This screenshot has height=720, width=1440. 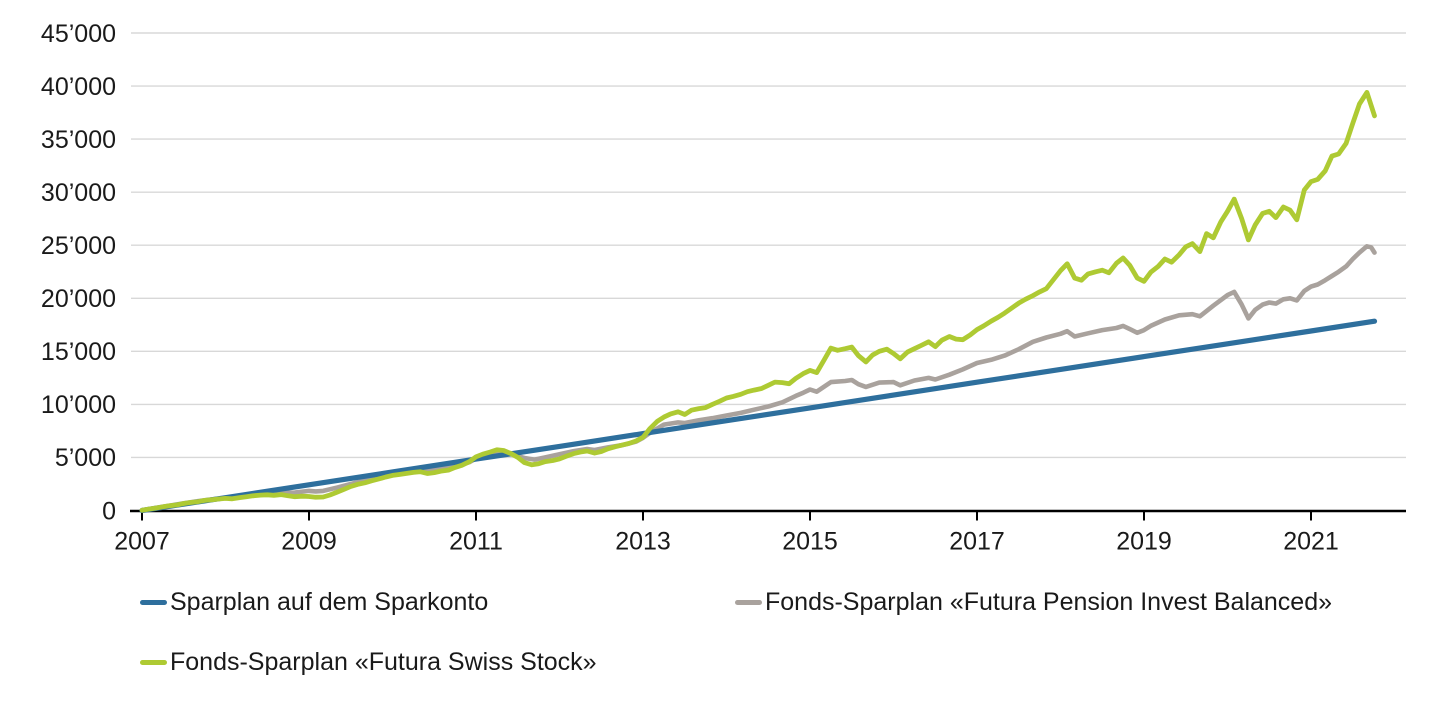 What do you see at coordinates (383, 662) in the screenshot?
I see `legend-label-futura-swiss-stock: Fonds-Sparplan «Futura Swiss Stock»` at bounding box center [383, 662].